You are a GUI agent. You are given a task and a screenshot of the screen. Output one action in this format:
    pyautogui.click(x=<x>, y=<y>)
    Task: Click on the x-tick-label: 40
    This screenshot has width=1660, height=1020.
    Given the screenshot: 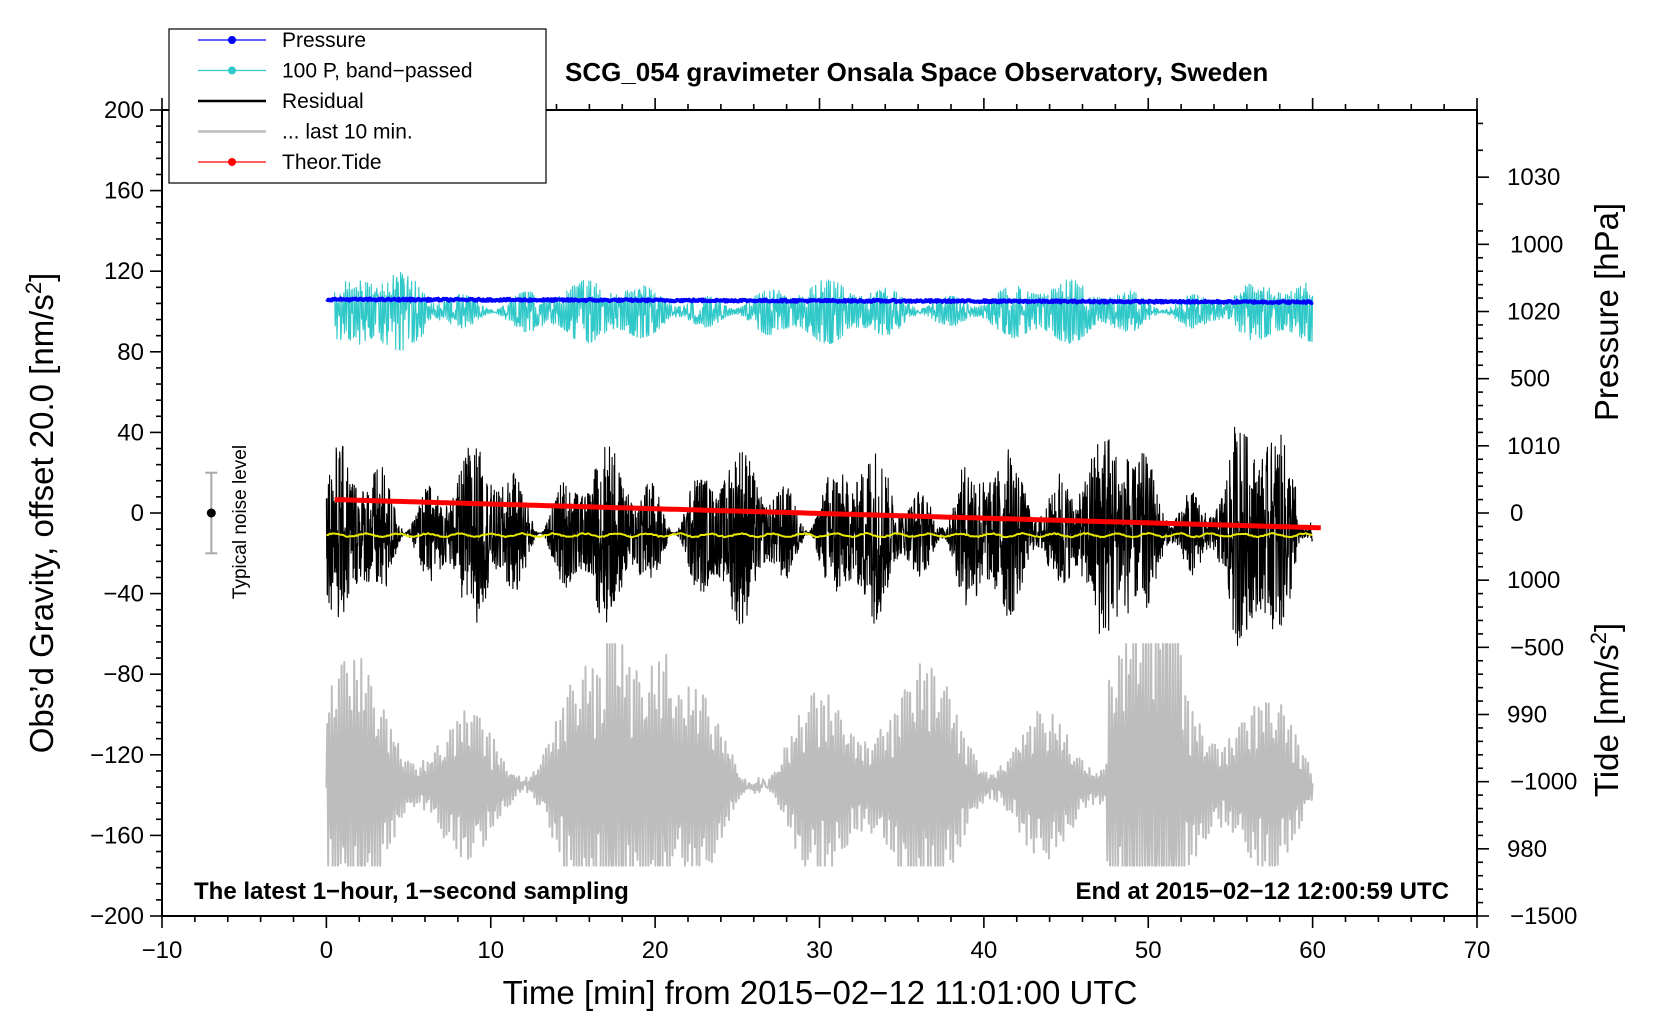 What is the action you would take?
    pyautogui.click(x=984, y=950)
    